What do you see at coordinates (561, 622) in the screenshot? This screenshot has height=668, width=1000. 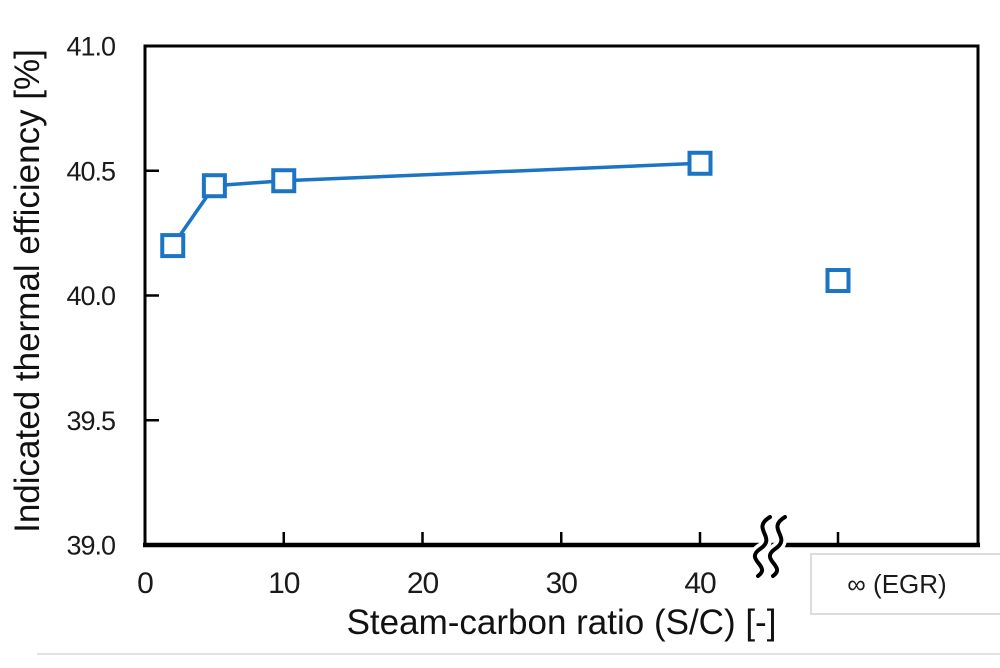 I see `x-axis-title: Steam-carbon ratio (S/C) [-]` at bounding box center [561, 622].